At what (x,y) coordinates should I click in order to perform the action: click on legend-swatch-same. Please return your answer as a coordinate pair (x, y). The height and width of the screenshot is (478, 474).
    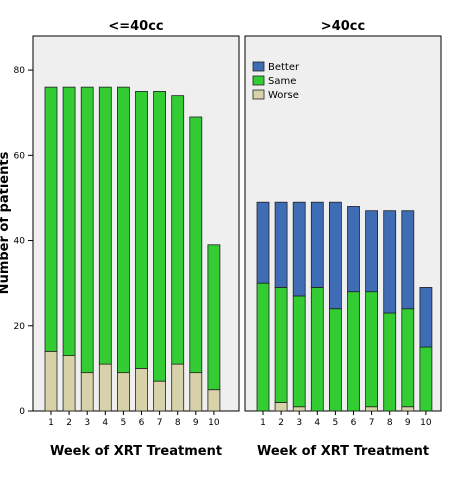
    Looking at the image, I should click on (258, 80).